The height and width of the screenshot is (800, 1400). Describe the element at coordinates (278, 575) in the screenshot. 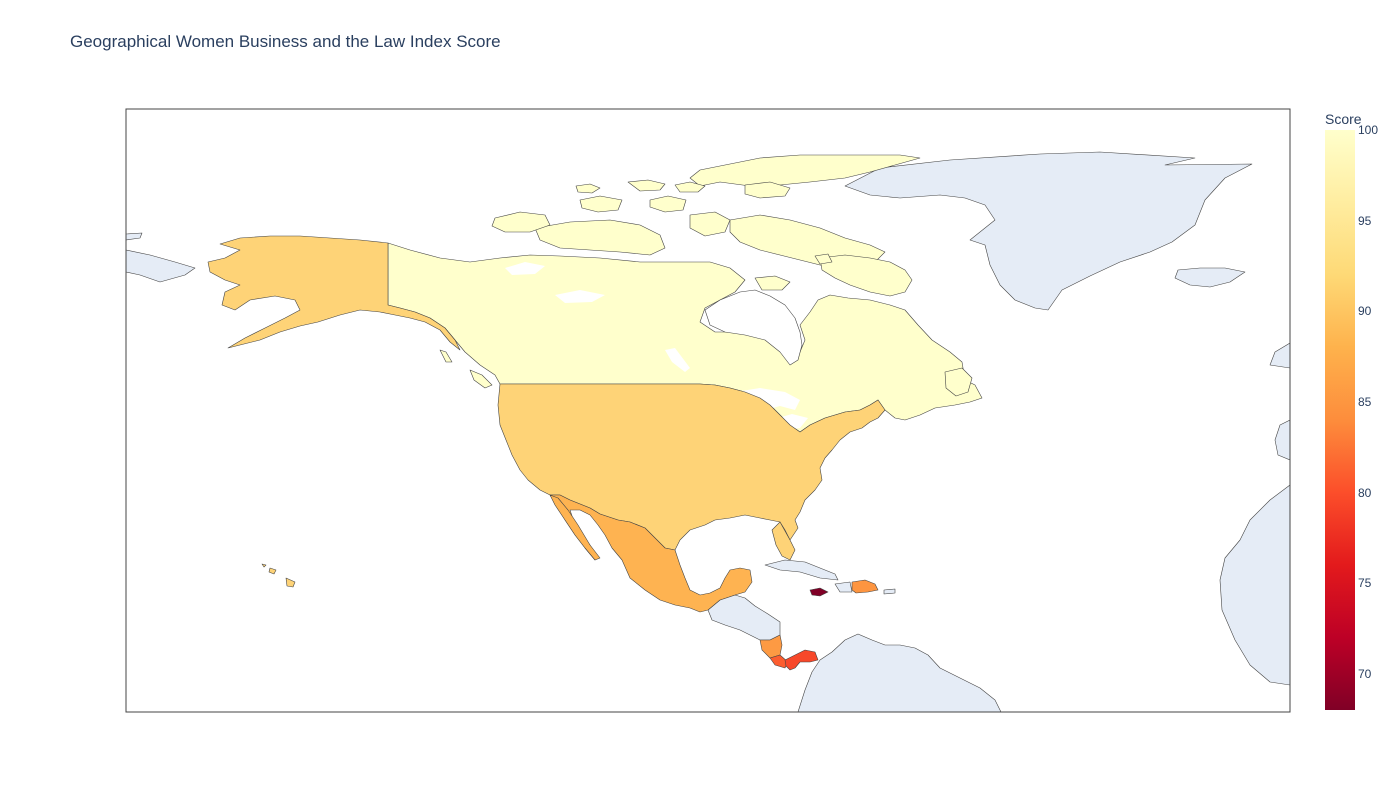

I see `hawaii-shape` at that location.